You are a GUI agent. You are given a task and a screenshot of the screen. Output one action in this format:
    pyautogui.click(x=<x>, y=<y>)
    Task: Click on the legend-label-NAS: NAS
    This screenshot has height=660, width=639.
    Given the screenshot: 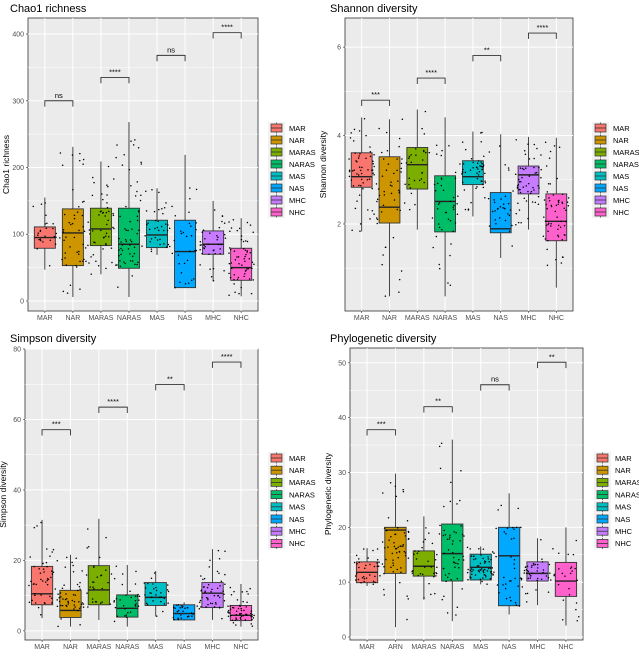 What is the action you would take?
    pyautogui.click(x=296, y=188)
    